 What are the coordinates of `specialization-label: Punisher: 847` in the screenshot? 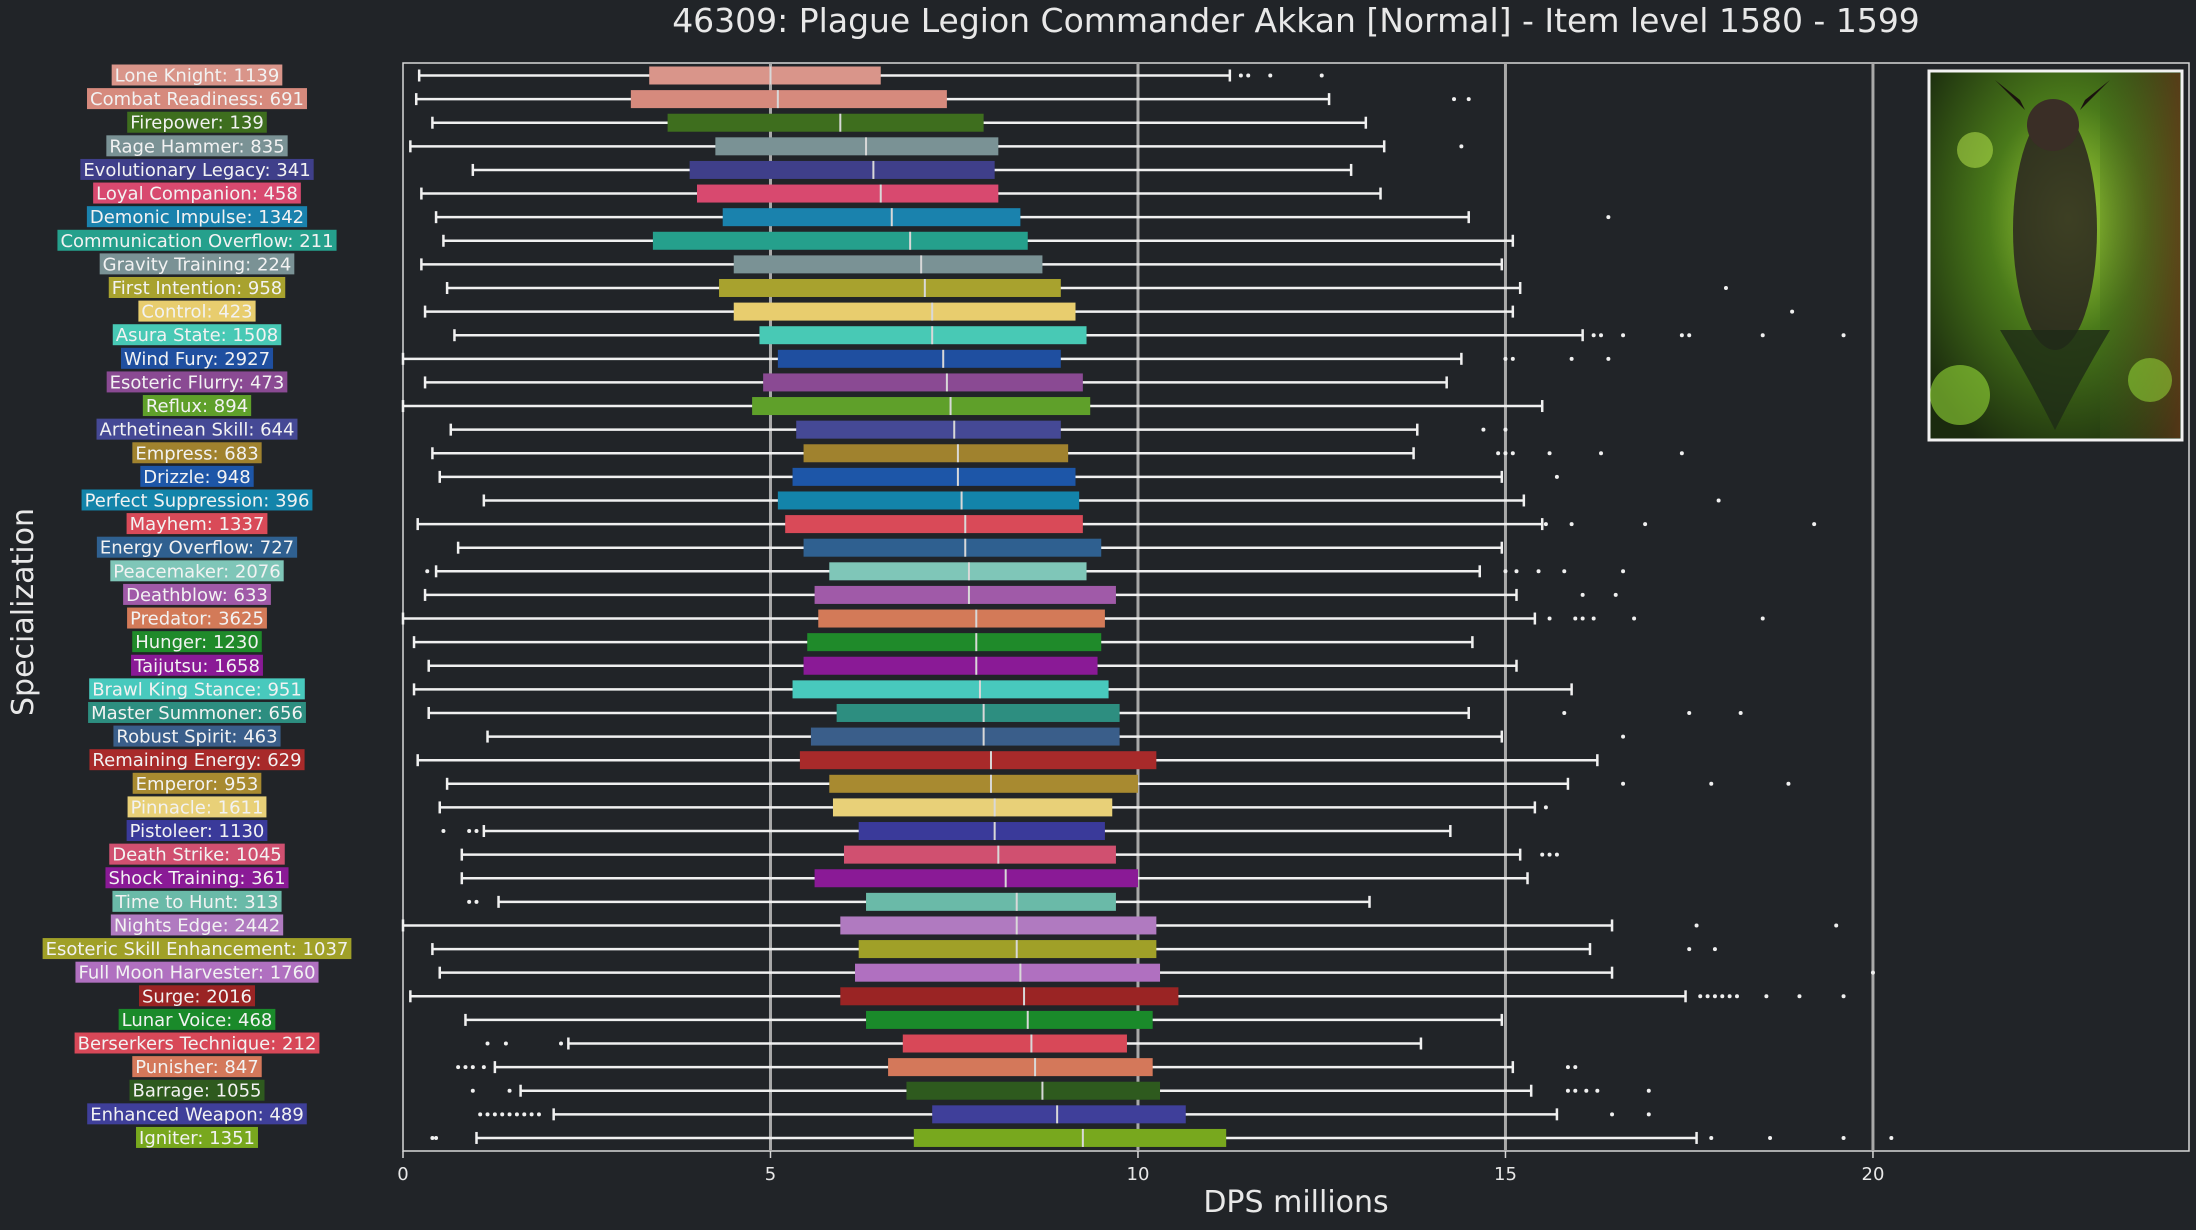 It's located at (197, 1067).